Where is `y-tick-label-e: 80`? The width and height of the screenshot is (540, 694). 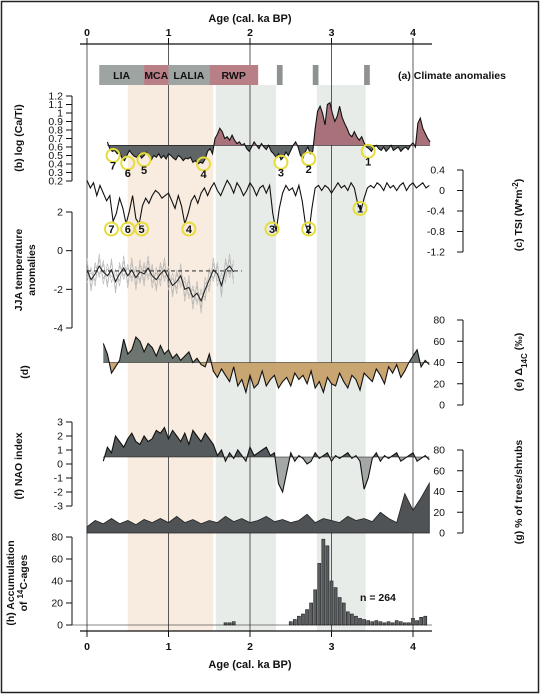 y-tick-label-e: 80 is located at coordinates (439, 321).